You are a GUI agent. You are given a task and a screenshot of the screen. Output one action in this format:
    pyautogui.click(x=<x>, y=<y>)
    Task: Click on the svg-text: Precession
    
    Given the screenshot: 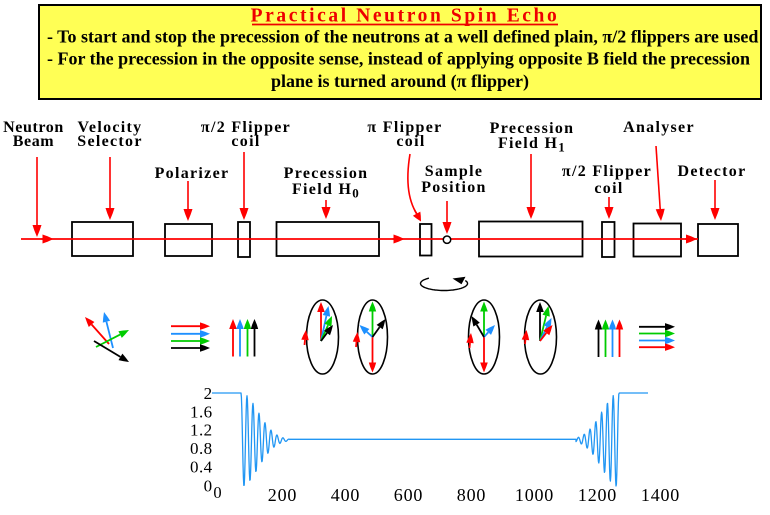 What is the action you would take?
    pyautogui.click(x=326, y=173)
    